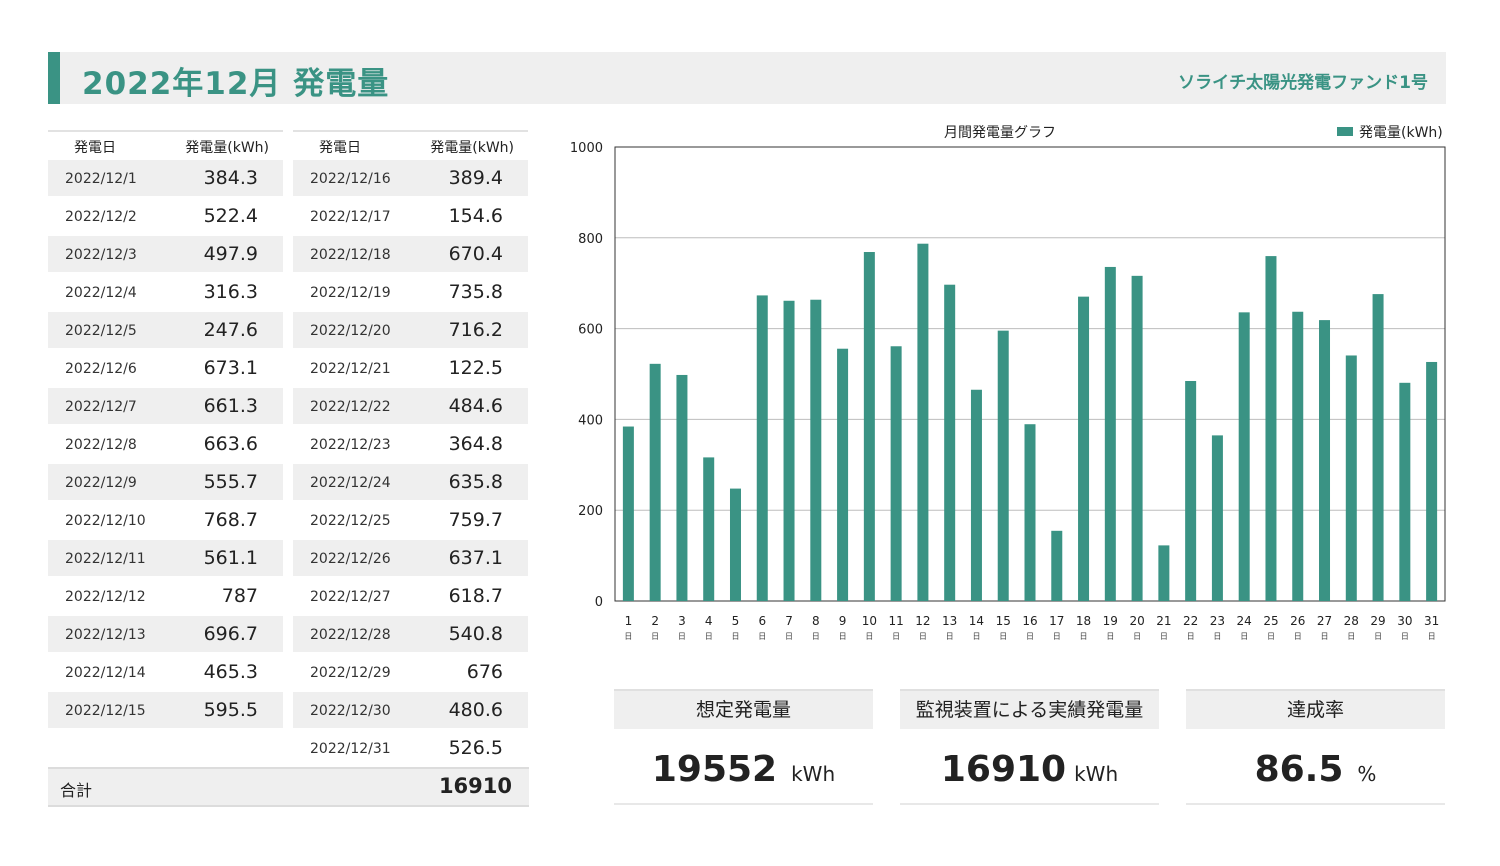 This screenshot has width=1500, height=866. I want to click on y-tick-label: 200, so click(590, 511).